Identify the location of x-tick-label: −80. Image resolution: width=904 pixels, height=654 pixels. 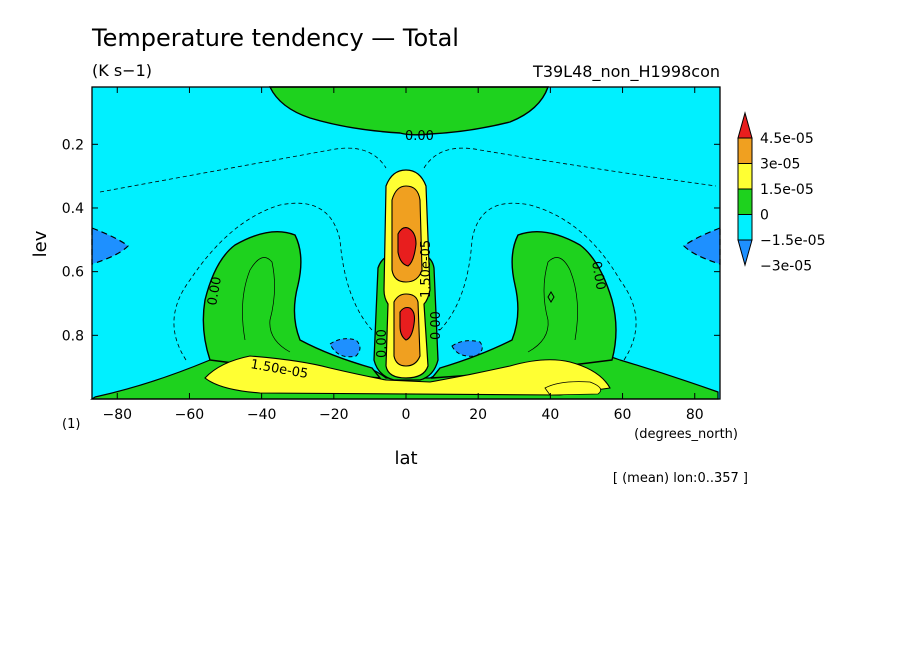
(117, 415).